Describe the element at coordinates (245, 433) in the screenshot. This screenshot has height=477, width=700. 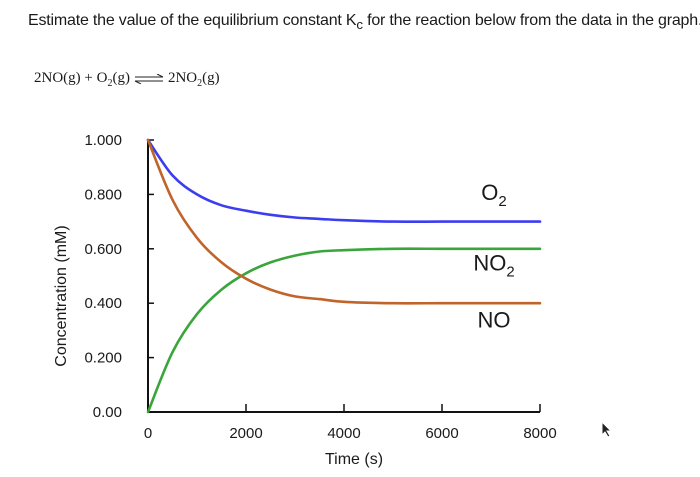
I see `x-tick-label: 2000` at that location.